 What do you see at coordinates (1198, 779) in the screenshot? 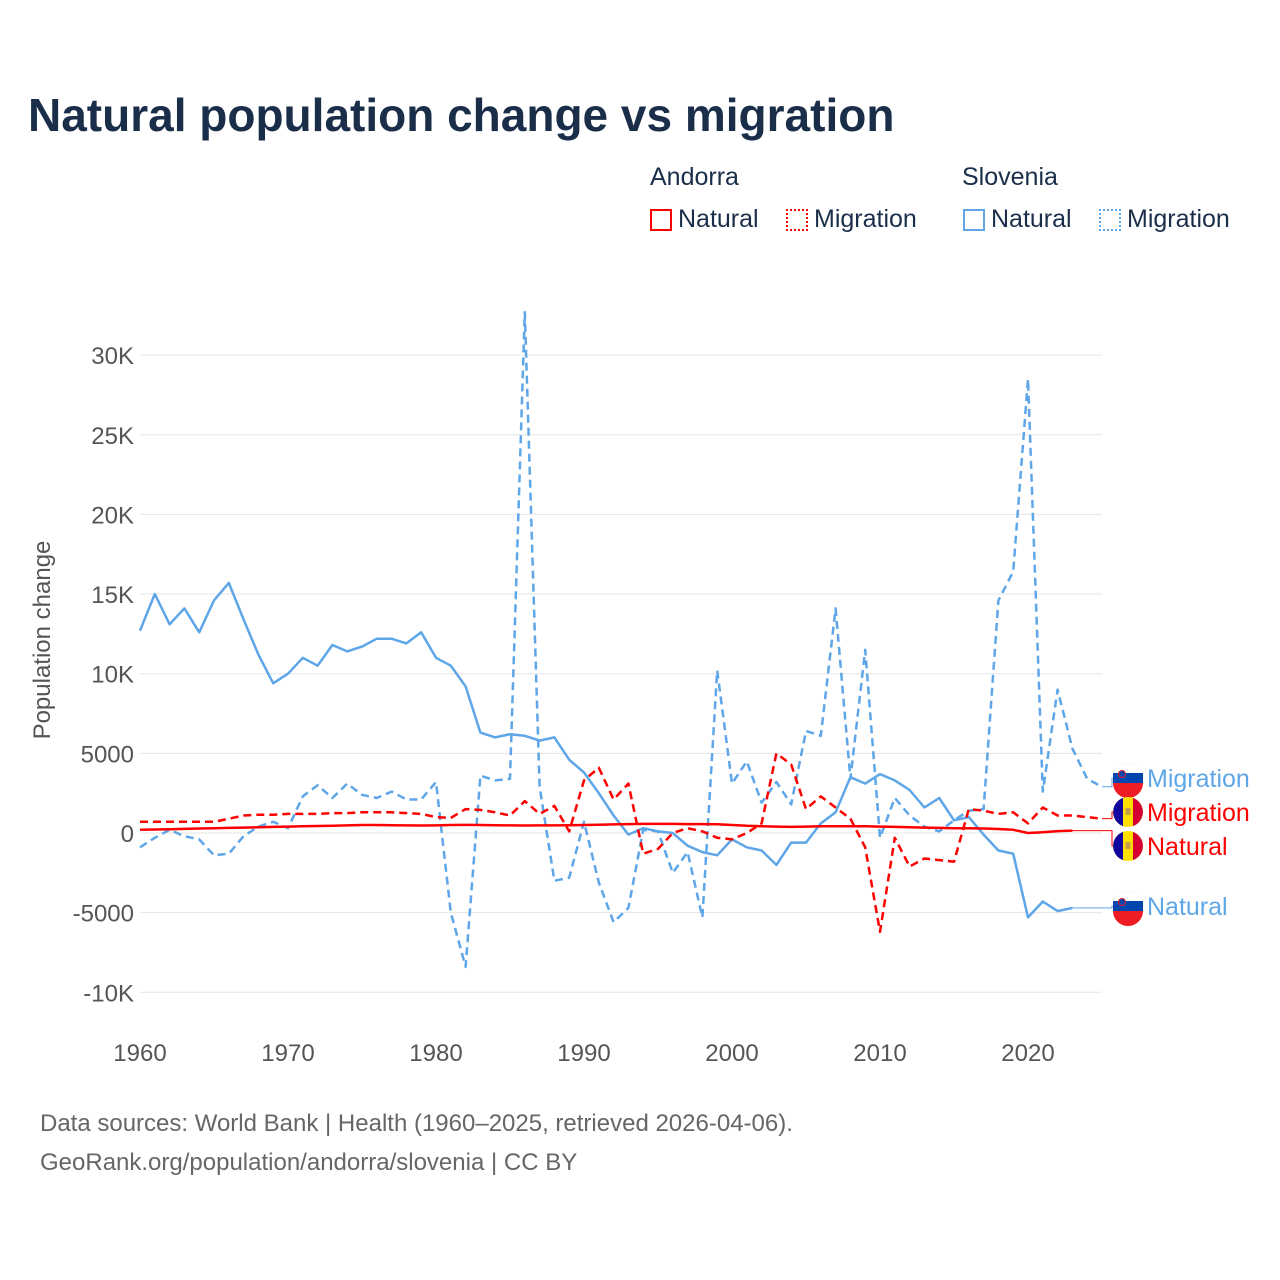
I see `end-label-slovenia-migration: Migration` at bounding box center [1198, 779].